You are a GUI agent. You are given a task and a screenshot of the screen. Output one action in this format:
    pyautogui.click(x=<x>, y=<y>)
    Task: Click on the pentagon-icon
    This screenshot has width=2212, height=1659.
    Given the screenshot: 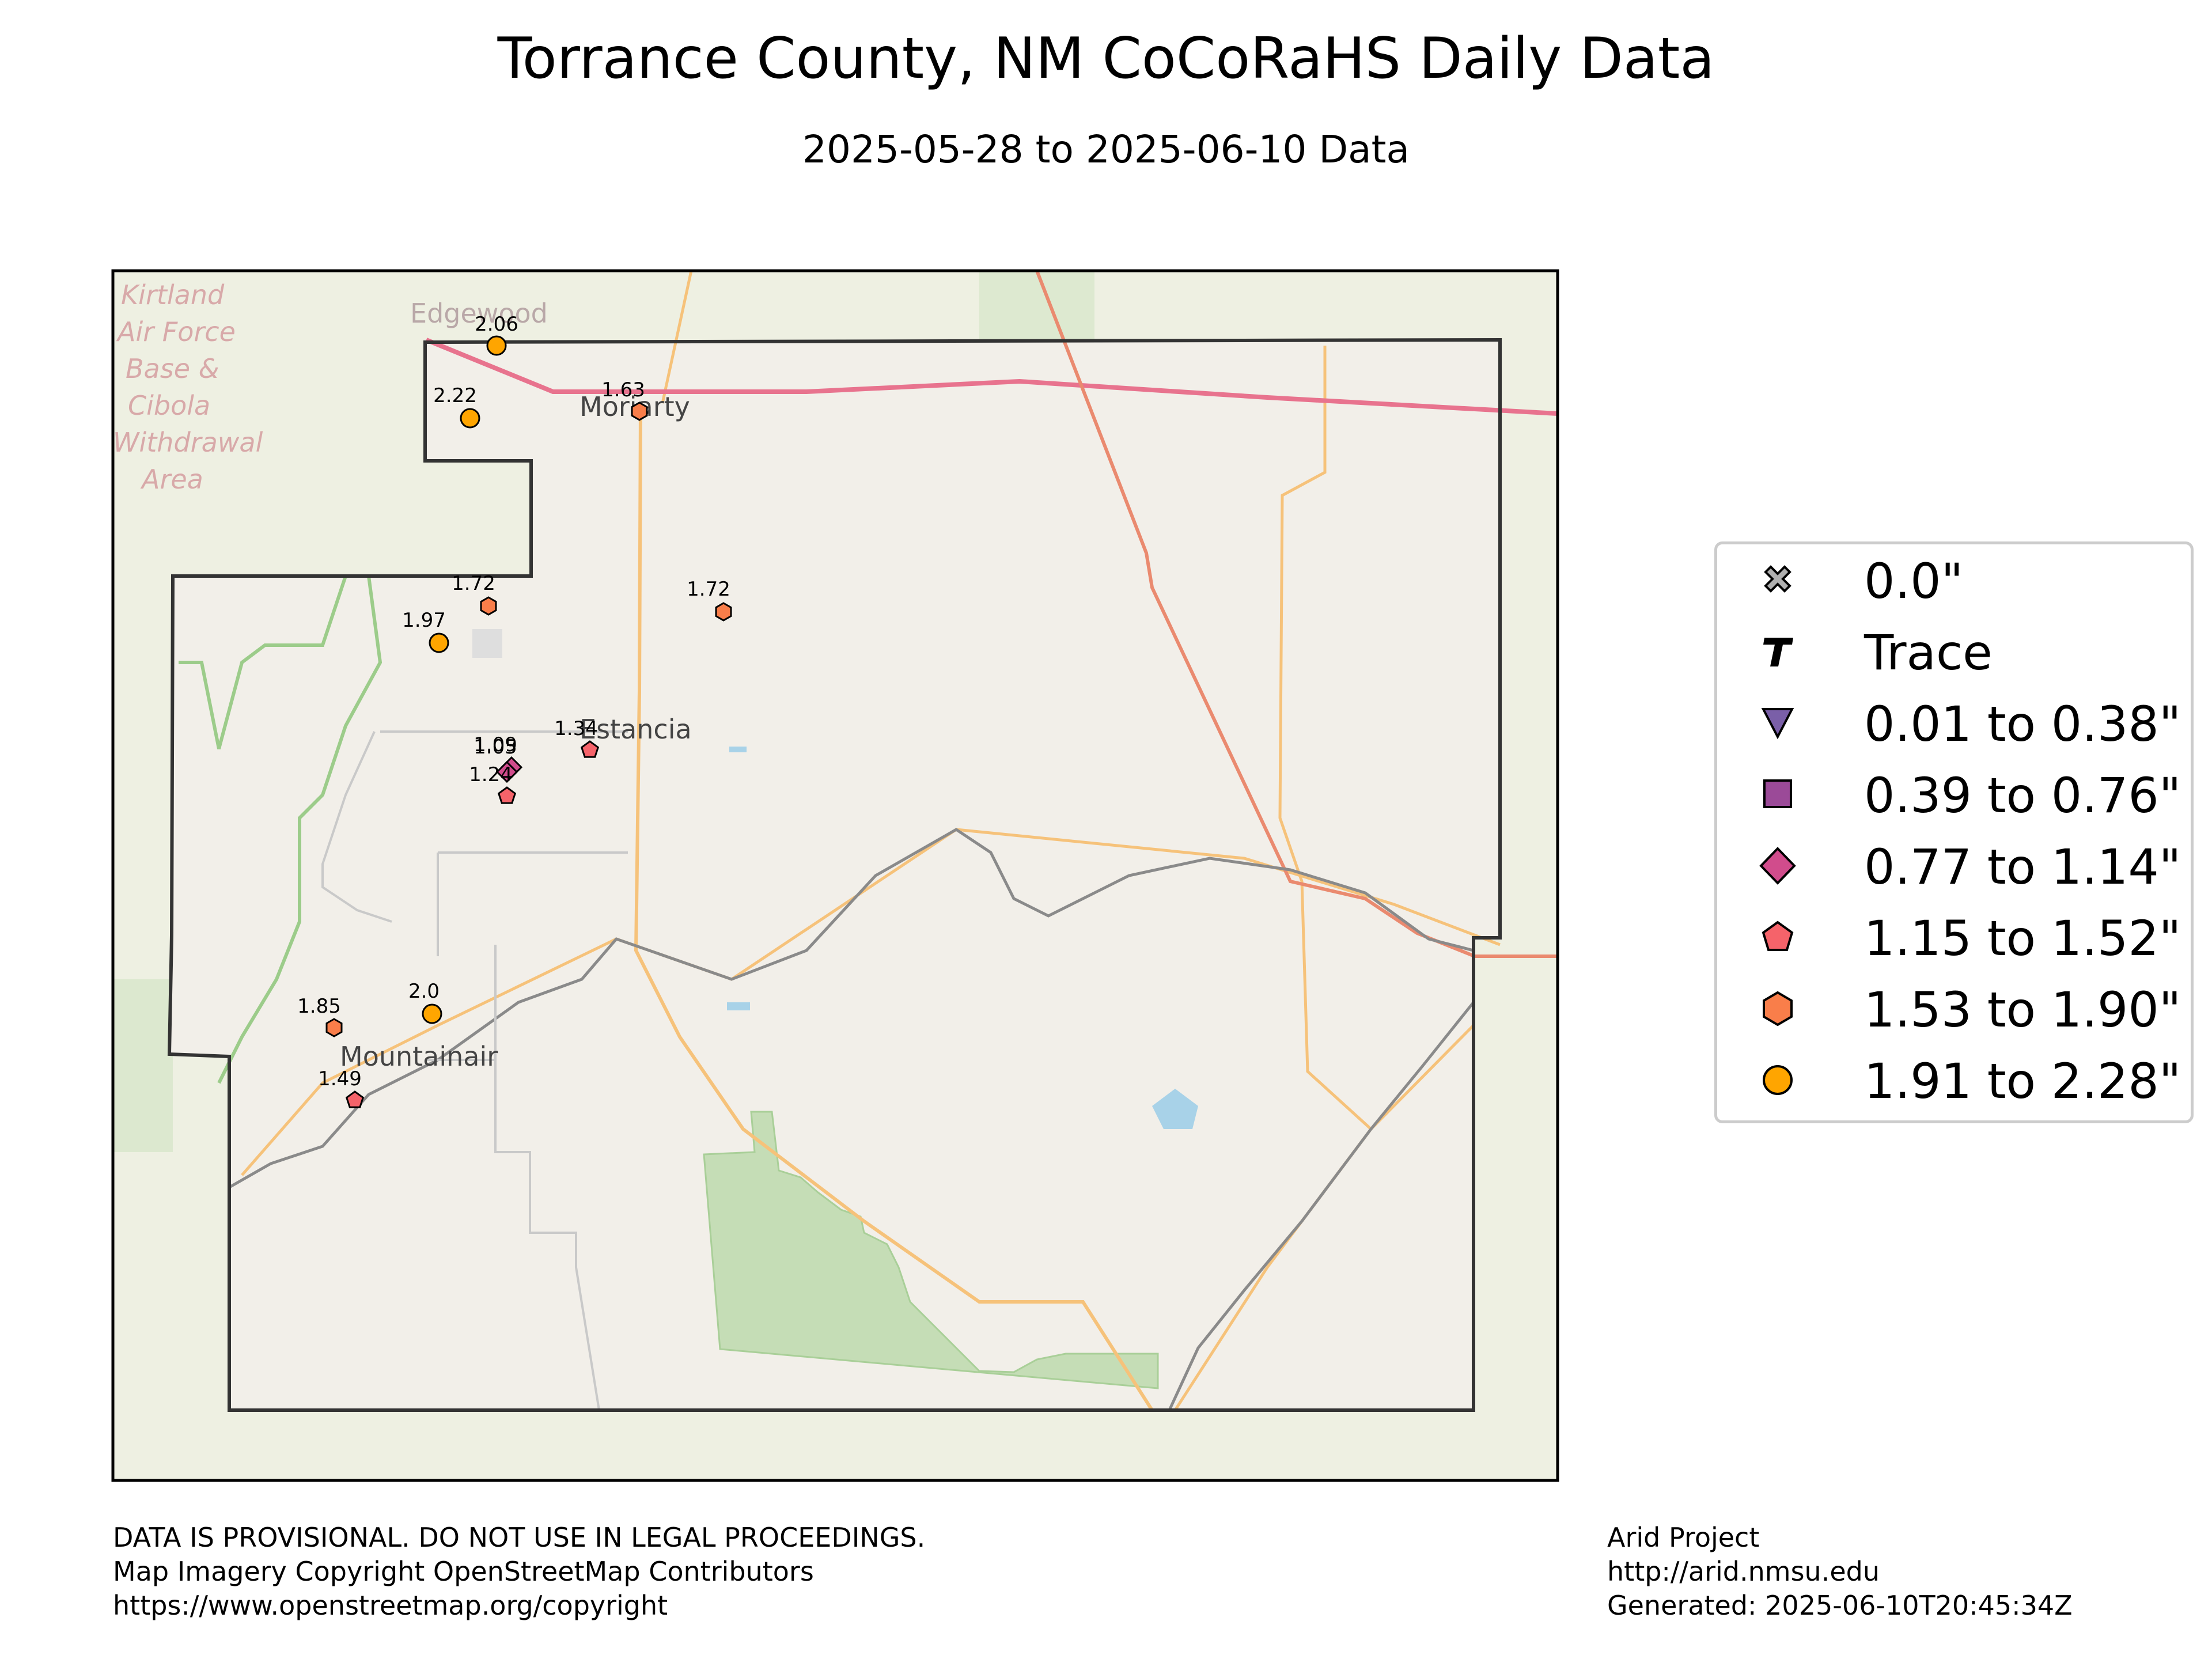 What is the action you would take?
    pyautogui.click(x=1778, y=936)
    